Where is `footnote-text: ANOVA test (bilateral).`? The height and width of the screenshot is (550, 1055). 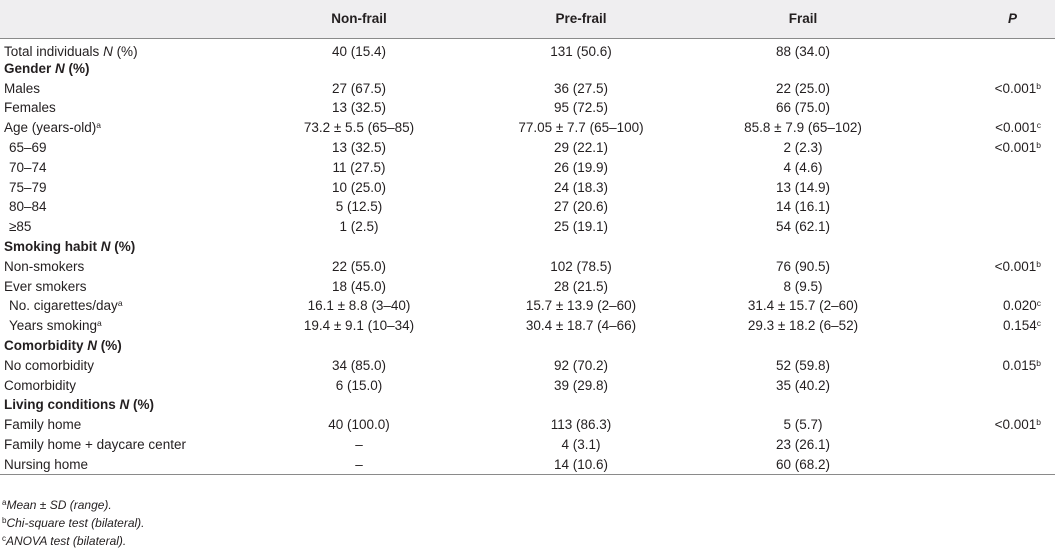
footnote-text: ANOVA test (bilateral). is located at coordinates (66, 541).